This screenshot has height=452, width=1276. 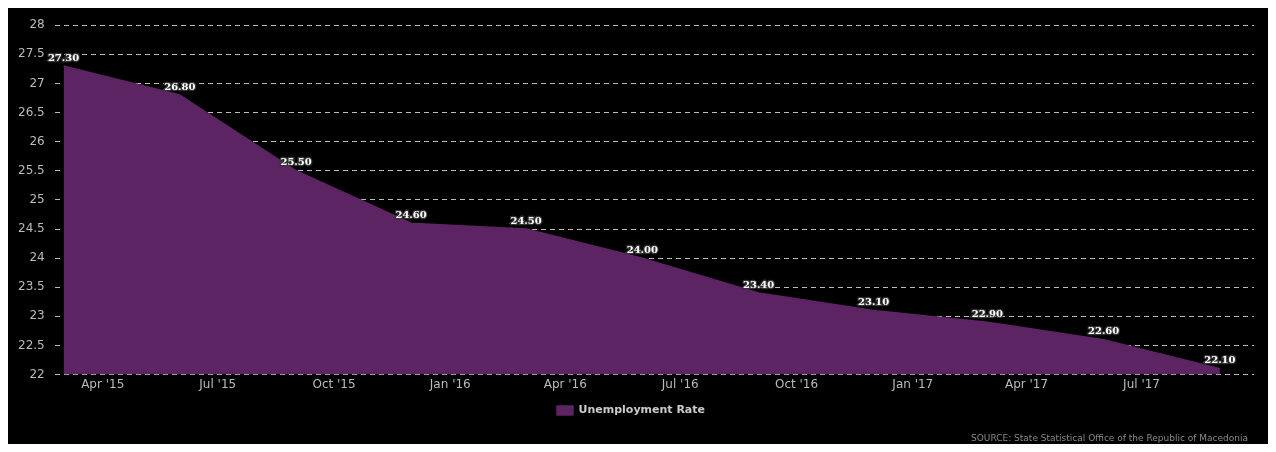 What do you see at coordinates (37, 82) in the screenshot?
I see `y-tick-label: 27` at bounding box center [37, 82].